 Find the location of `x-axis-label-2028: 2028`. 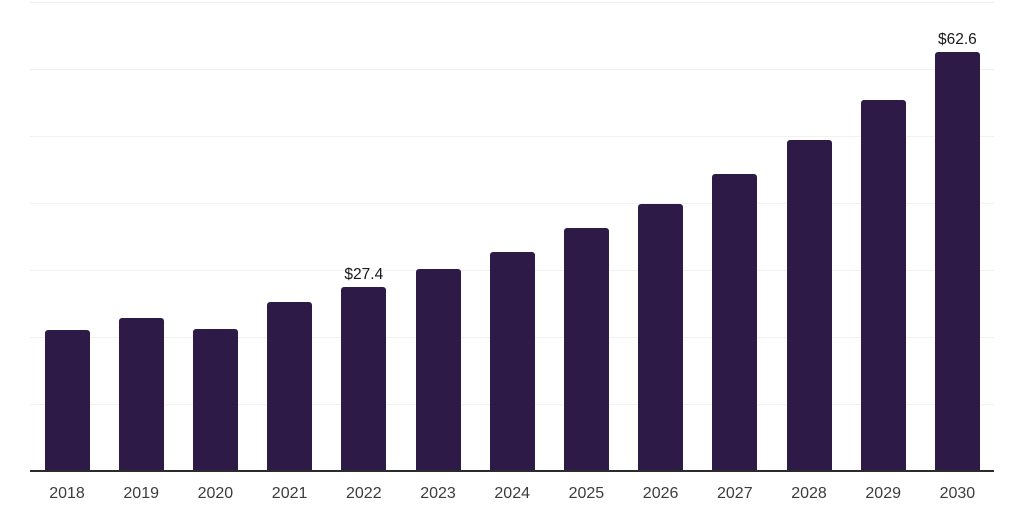

x-axis-label-2028: 2028 is located at coordinates (809, 493).